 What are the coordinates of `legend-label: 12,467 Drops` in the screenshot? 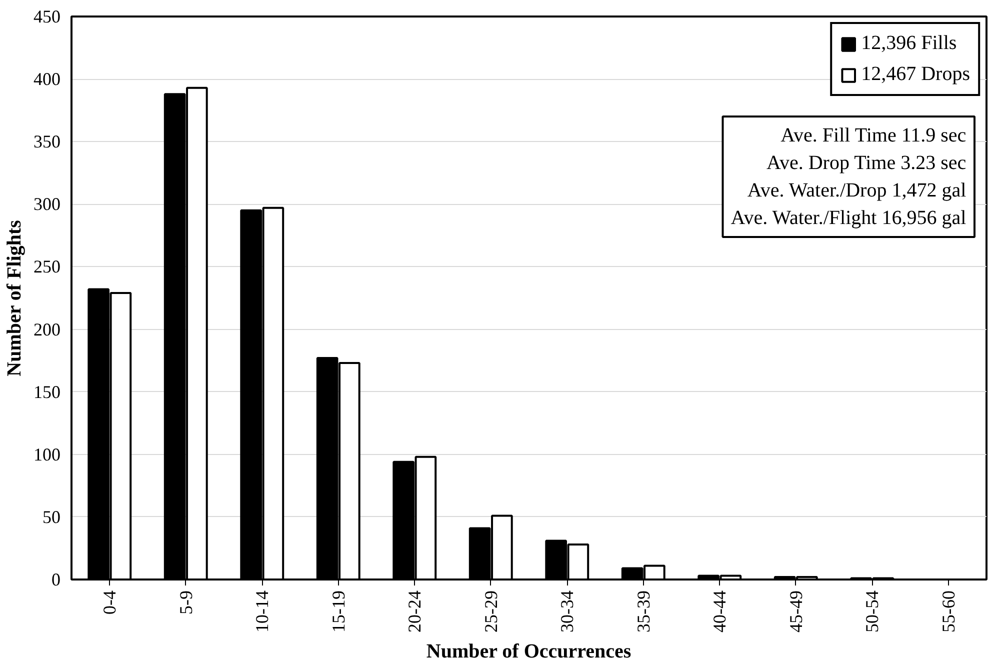 It's located at (915, 74).